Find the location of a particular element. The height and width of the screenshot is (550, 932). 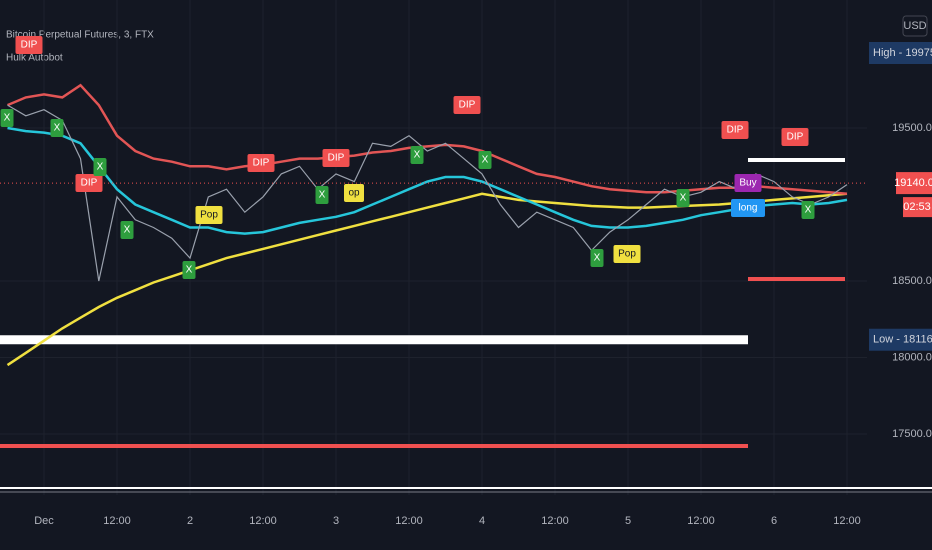

currency-label: USD is located at coordinates (914, 26).